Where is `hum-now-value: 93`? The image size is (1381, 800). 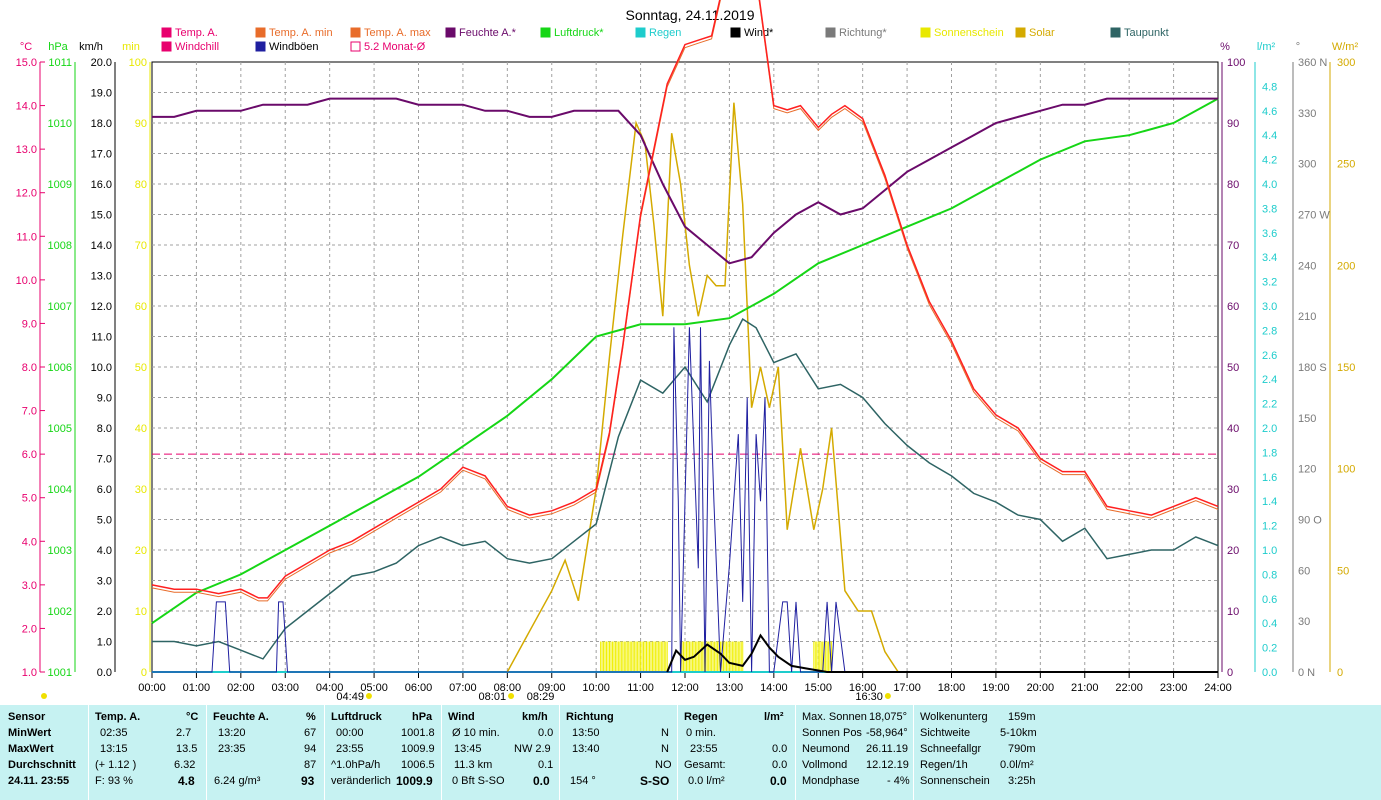
hum-now-value: 93 is located at coordinates (308, 781).